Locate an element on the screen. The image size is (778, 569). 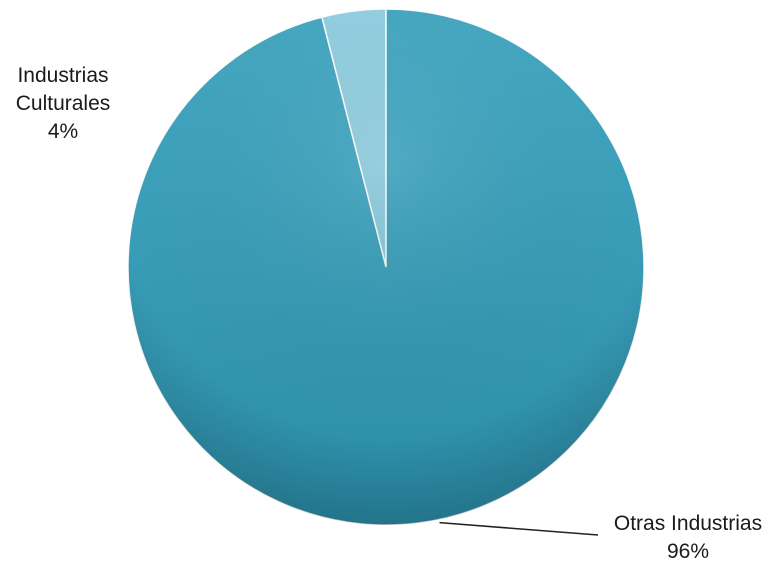
data-label-industrias-culturales: Industrias Culturales 4% is located at coordinates (63, 103).